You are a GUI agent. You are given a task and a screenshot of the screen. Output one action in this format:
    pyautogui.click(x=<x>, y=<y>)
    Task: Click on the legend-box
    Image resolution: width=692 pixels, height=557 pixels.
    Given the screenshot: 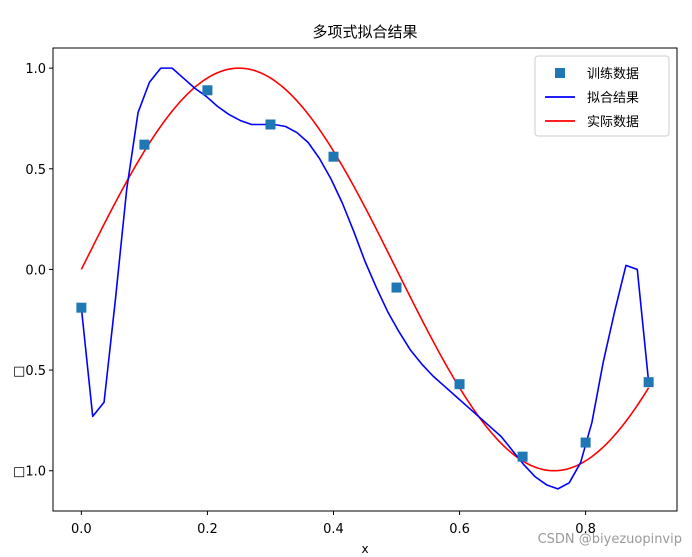 What is the action you would take?
    pyautogui.click(x=602, y=96)
    